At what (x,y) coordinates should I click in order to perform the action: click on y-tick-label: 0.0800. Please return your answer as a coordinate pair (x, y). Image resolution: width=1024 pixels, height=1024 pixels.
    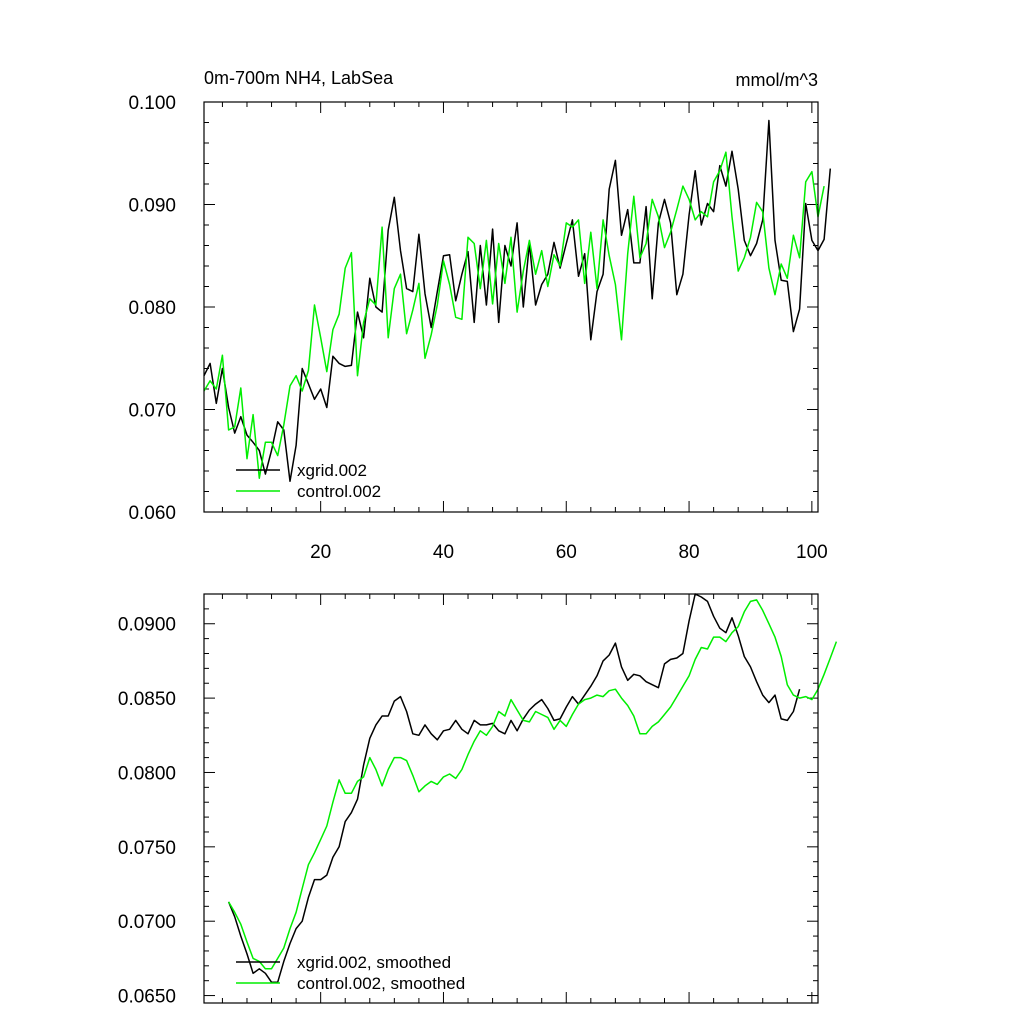
    Looking at the image, I should click on (147, 773).